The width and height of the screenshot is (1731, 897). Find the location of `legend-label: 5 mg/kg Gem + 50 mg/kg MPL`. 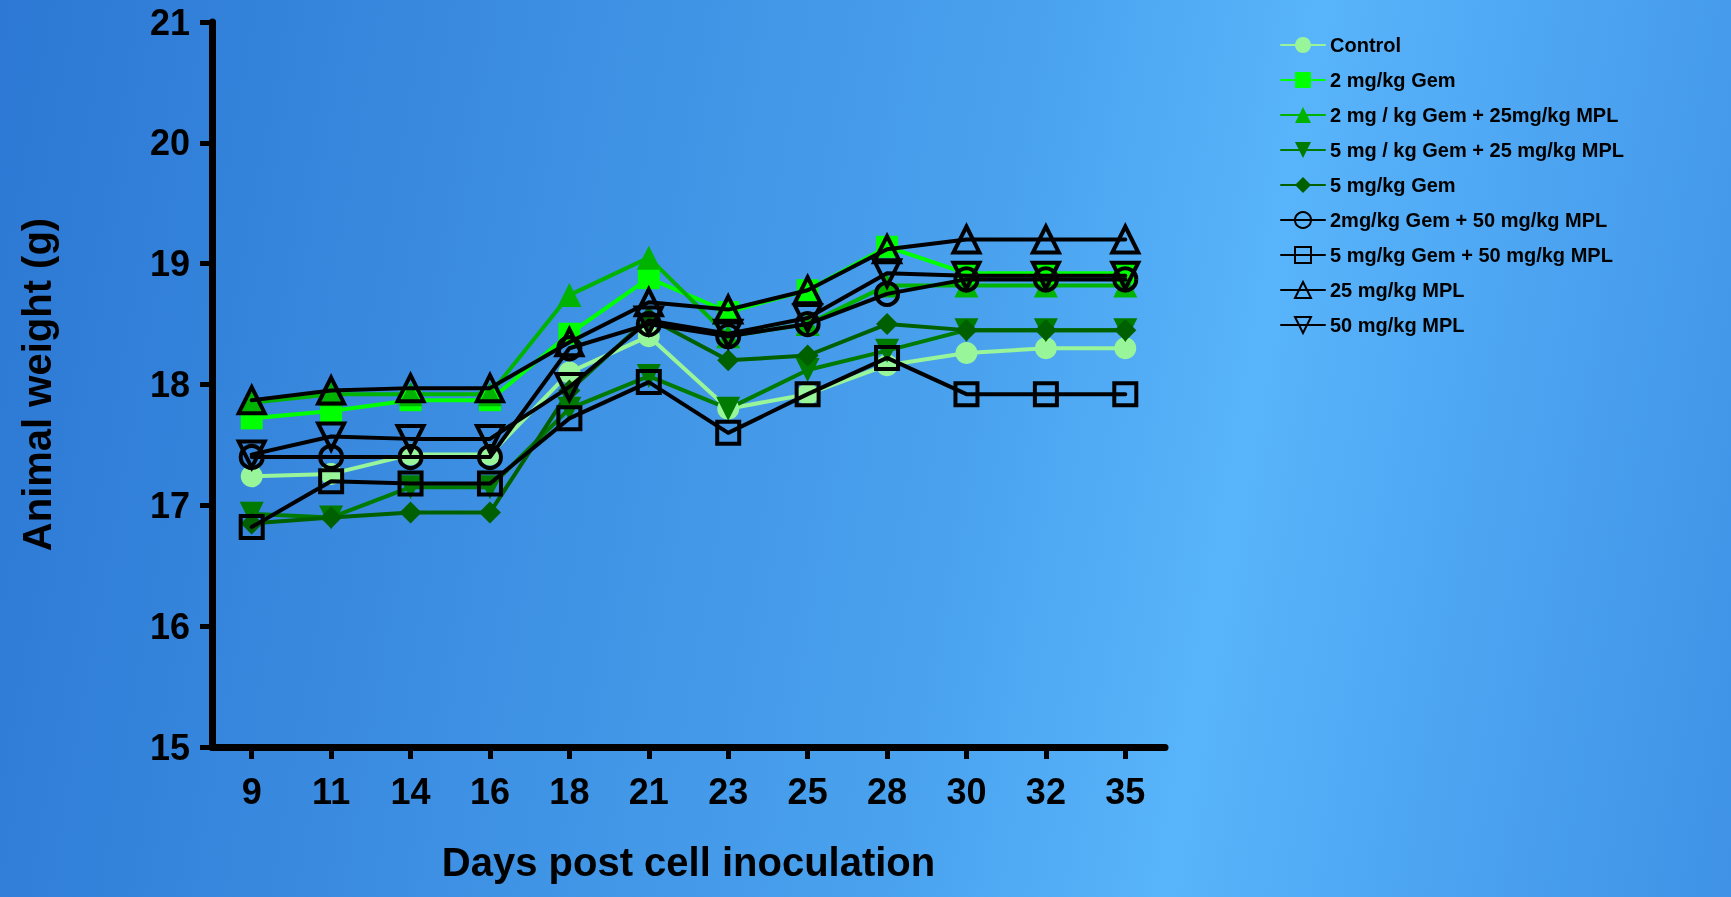

legend-label: 5 mg/kg Gem + 50 mg/kg MPL is located at coordinates (1471, 255).